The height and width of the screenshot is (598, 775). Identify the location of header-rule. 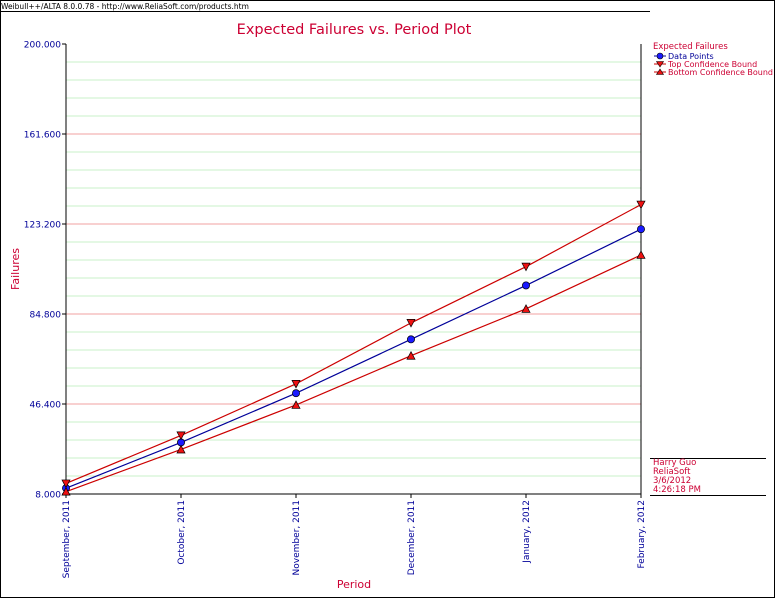
(325, 11).